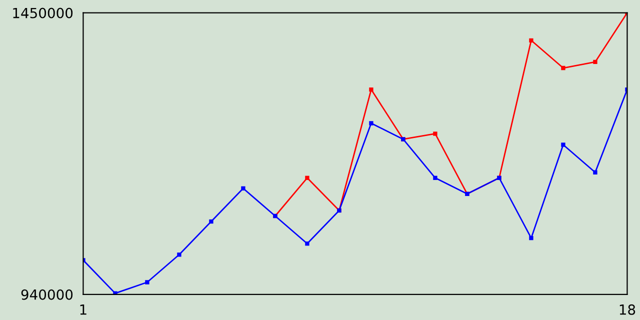 The height and width of the screenshot is (320, 640). I want to click on y-tick-label: 1450000, so click(43, 13).